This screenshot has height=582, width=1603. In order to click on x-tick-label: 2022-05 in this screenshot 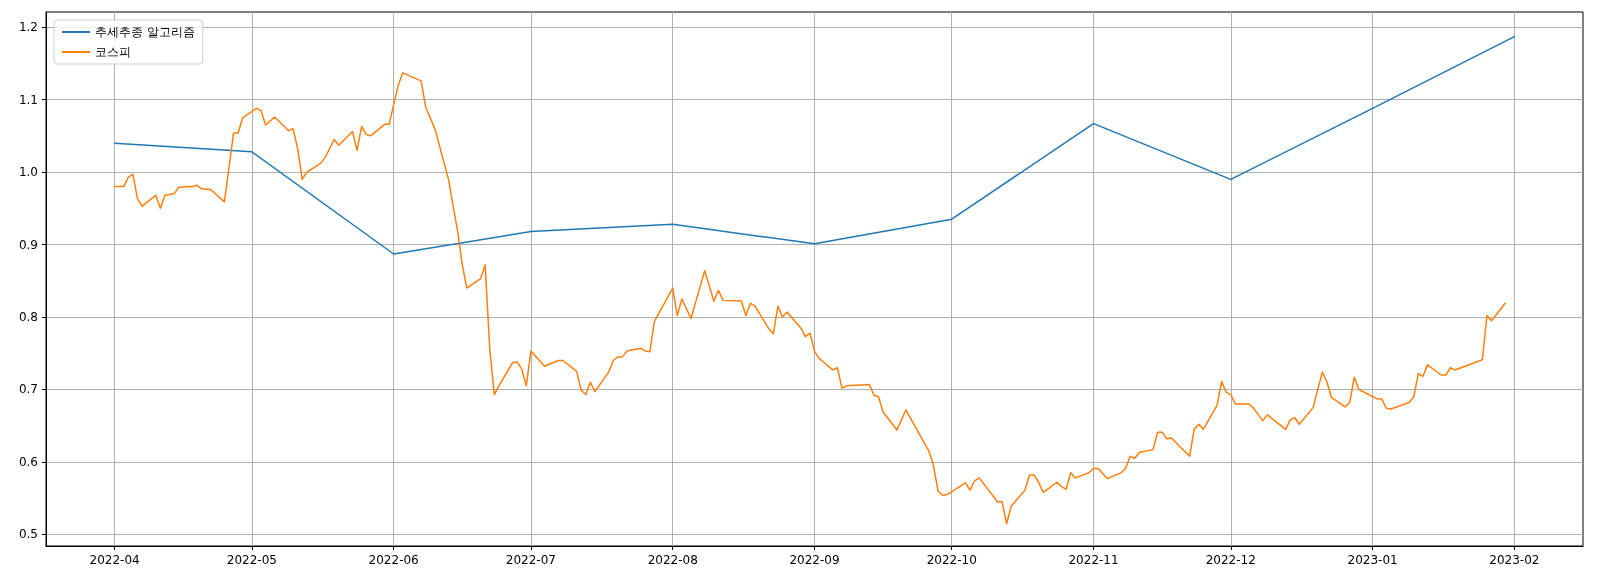, I will do `click(251, 560)`.